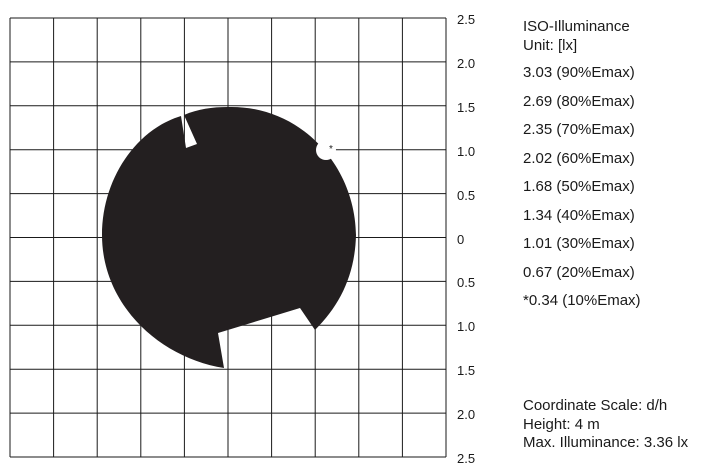  Describe the element at coordinates (466, 19) in the screenshot. I see `axis-tick-label: 2.5` at that location.